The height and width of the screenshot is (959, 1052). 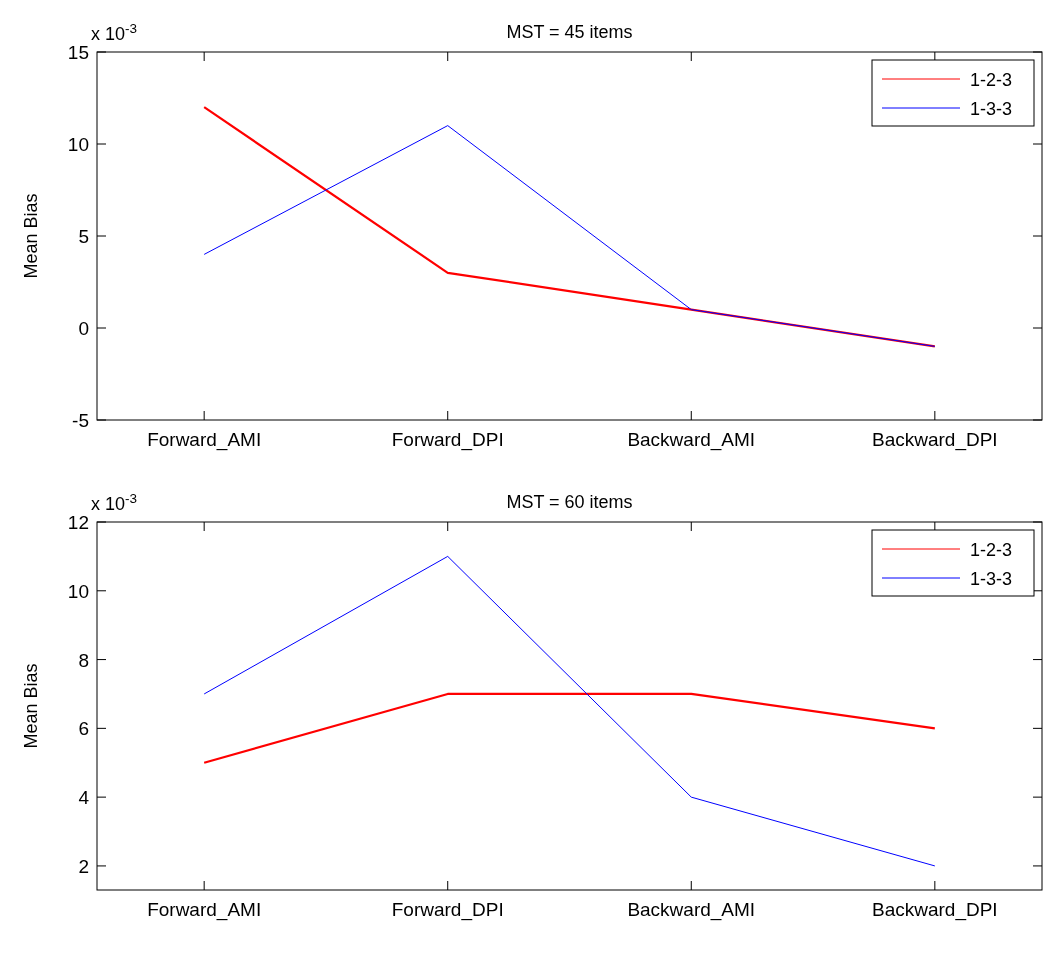 What do you see at coordinates (83, 328) in the screenshot?
I see `y-tick-label: 0` at bounding box center [83, 328].